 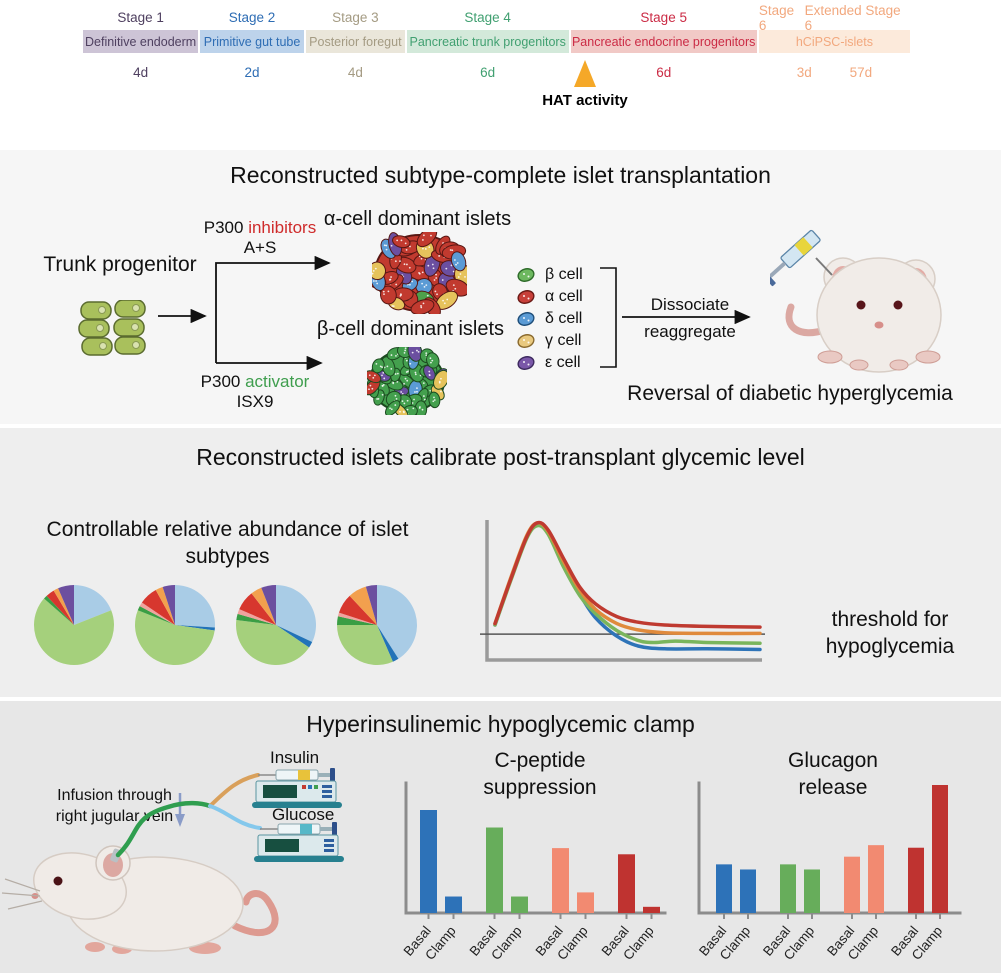 What do you see at coordinates (690, 304) in the screenshot?
I see `dissociate-label: Dissociate` at bounding box center [690, 304].